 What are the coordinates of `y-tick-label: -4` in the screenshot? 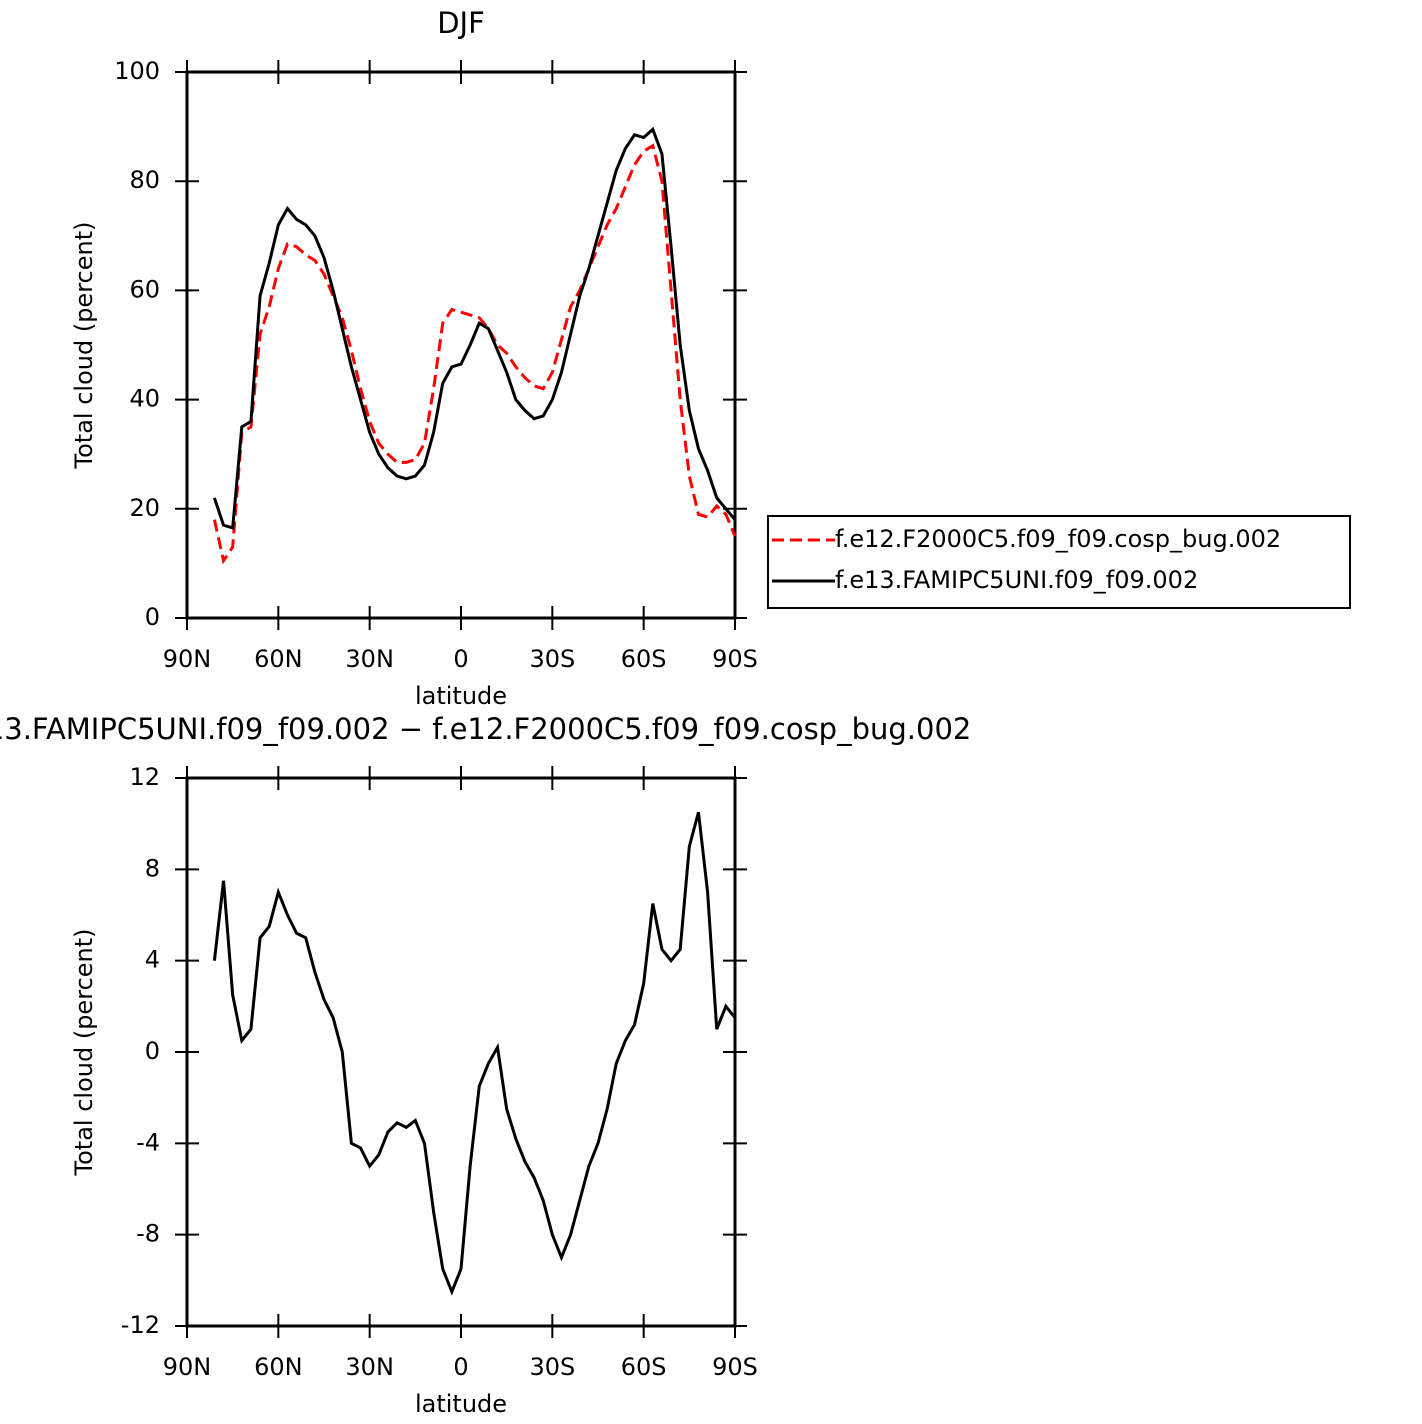 It's located at (148, 1142).